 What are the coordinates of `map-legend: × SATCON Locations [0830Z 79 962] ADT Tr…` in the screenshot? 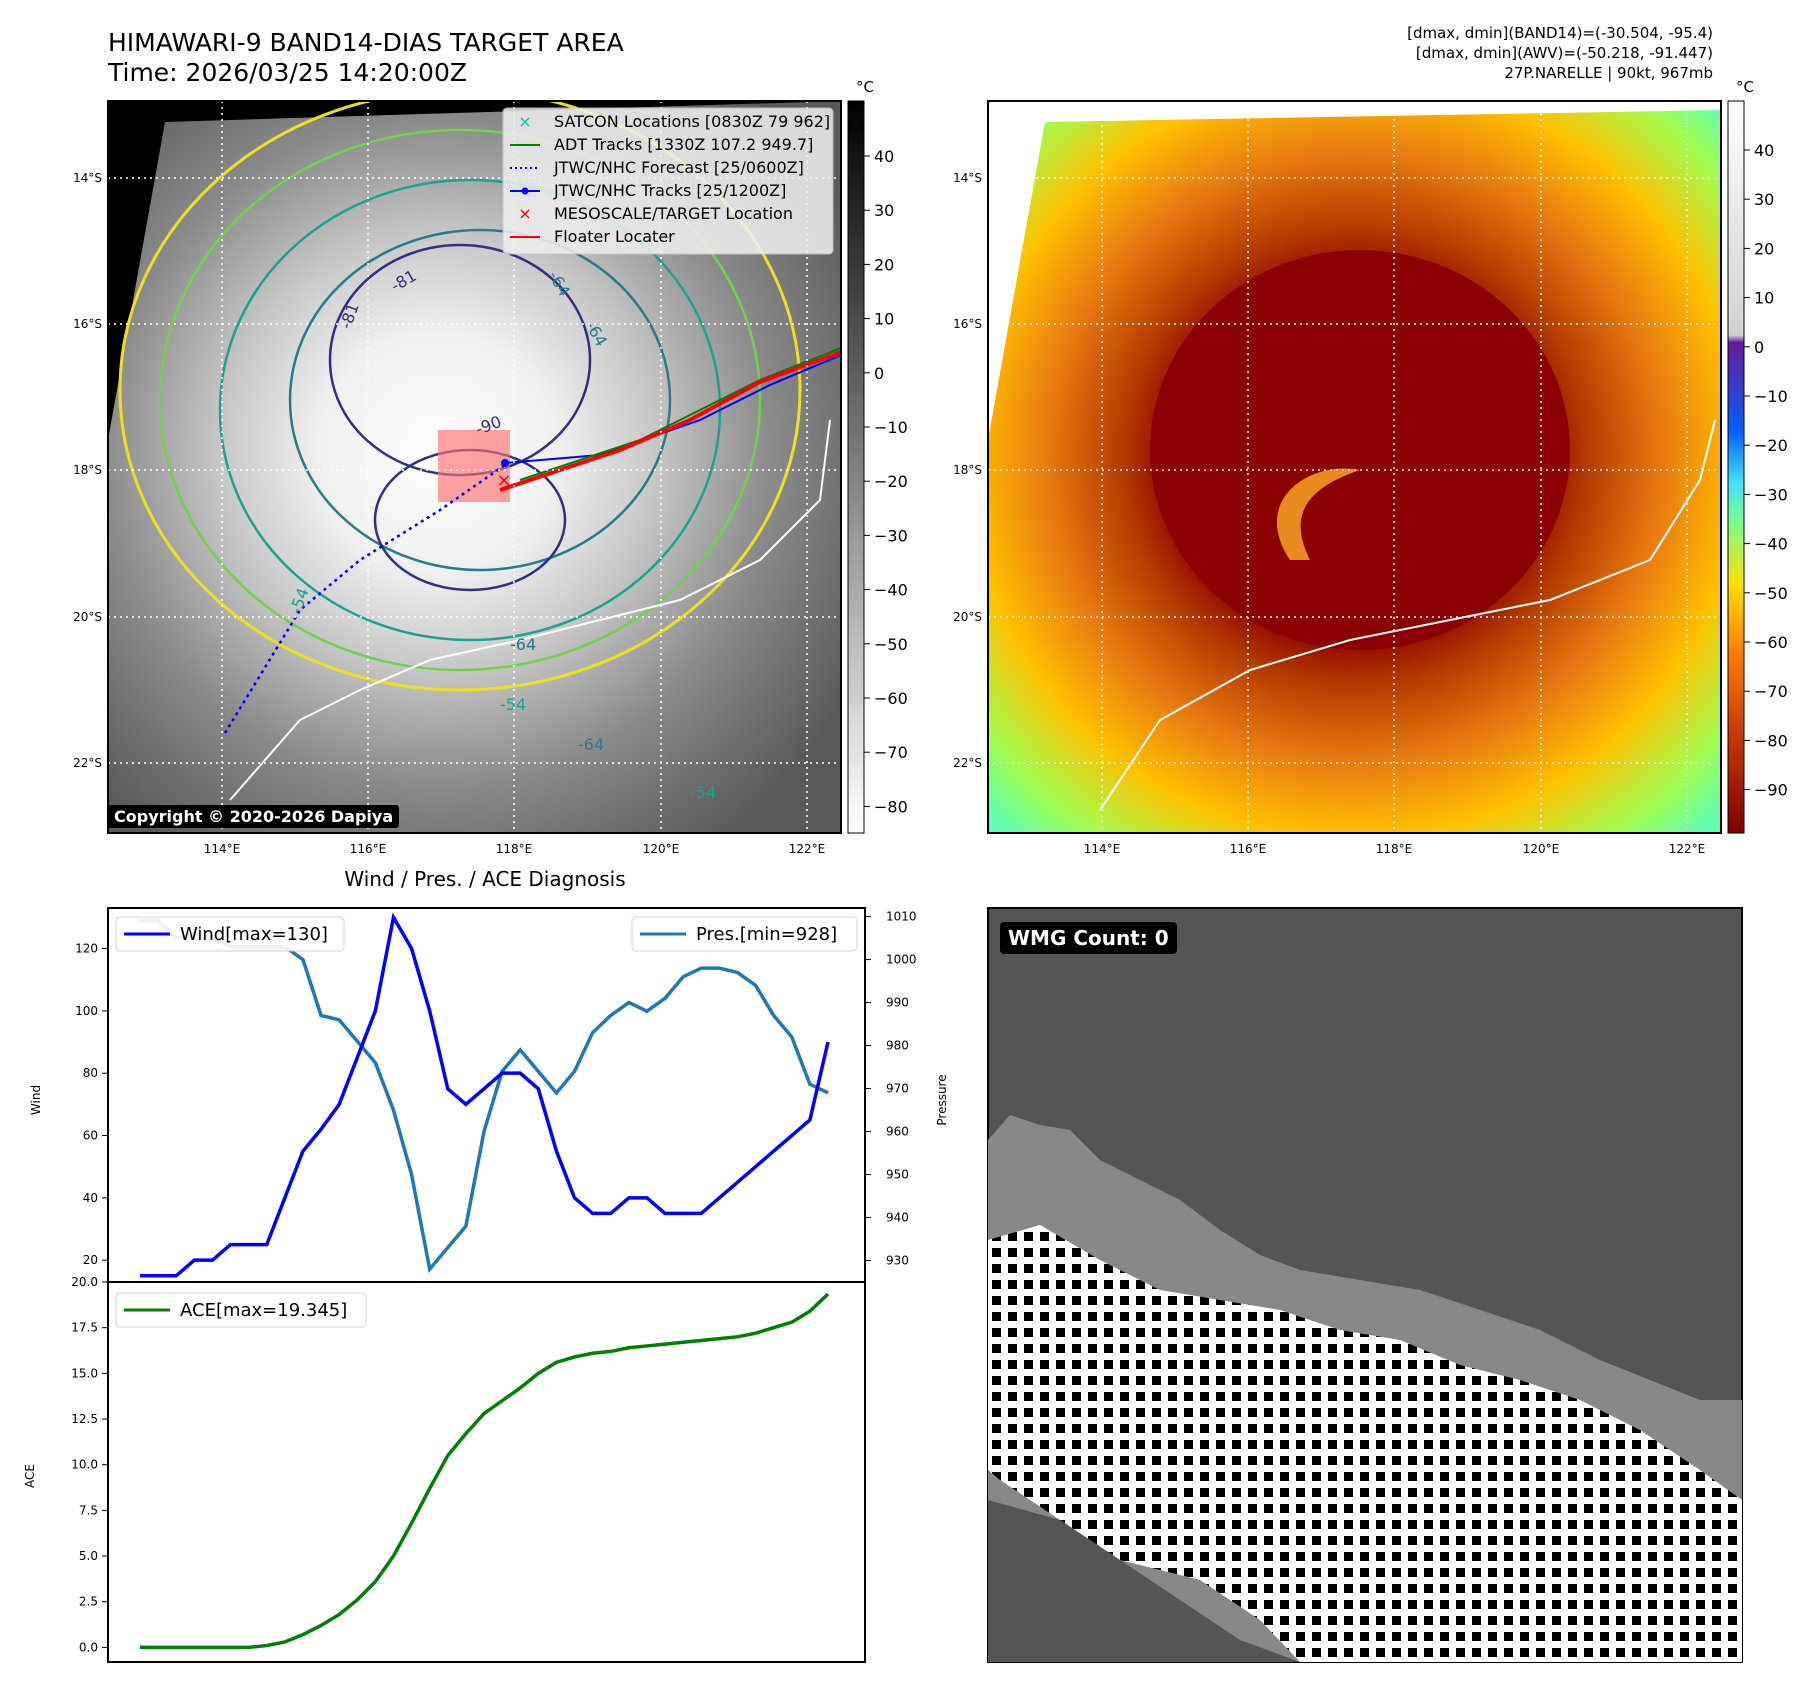 It's located at (668, 181).